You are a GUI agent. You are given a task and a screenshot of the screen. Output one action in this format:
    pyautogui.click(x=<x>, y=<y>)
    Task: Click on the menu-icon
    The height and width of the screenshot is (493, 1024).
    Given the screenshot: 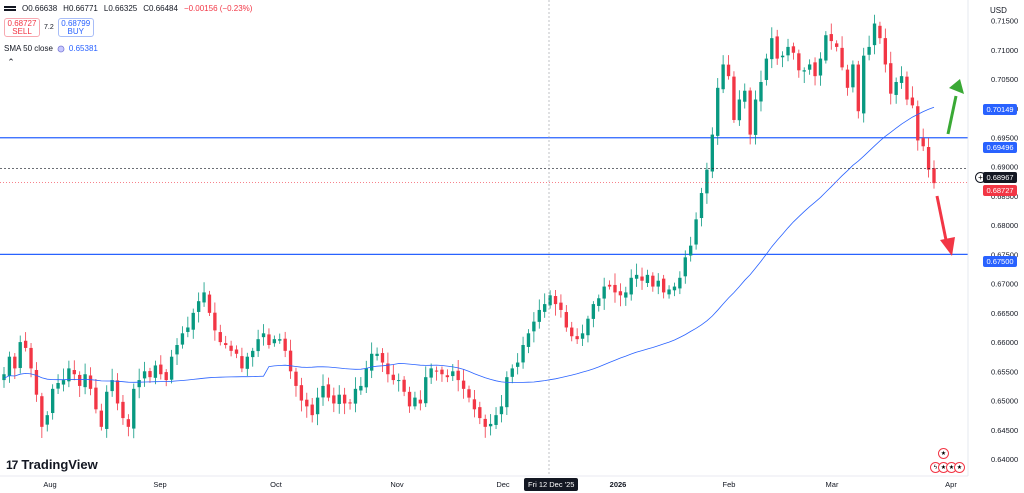 What is the action you would take?
    pyautogui.click(x=10, y=9)
    